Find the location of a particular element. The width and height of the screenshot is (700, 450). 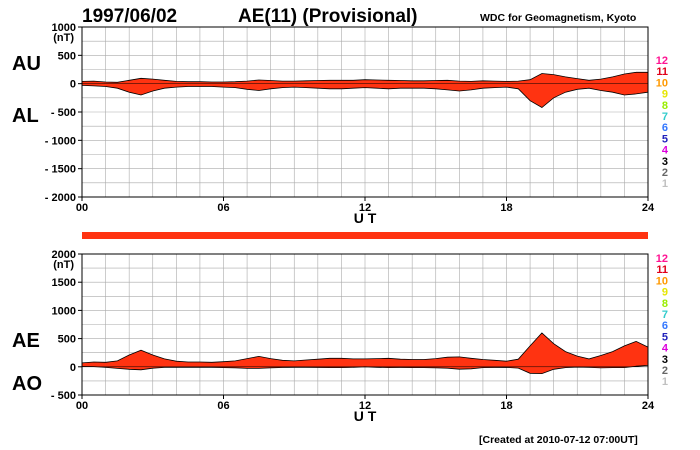

top-series-line-al is located at coordinates (365, 96).